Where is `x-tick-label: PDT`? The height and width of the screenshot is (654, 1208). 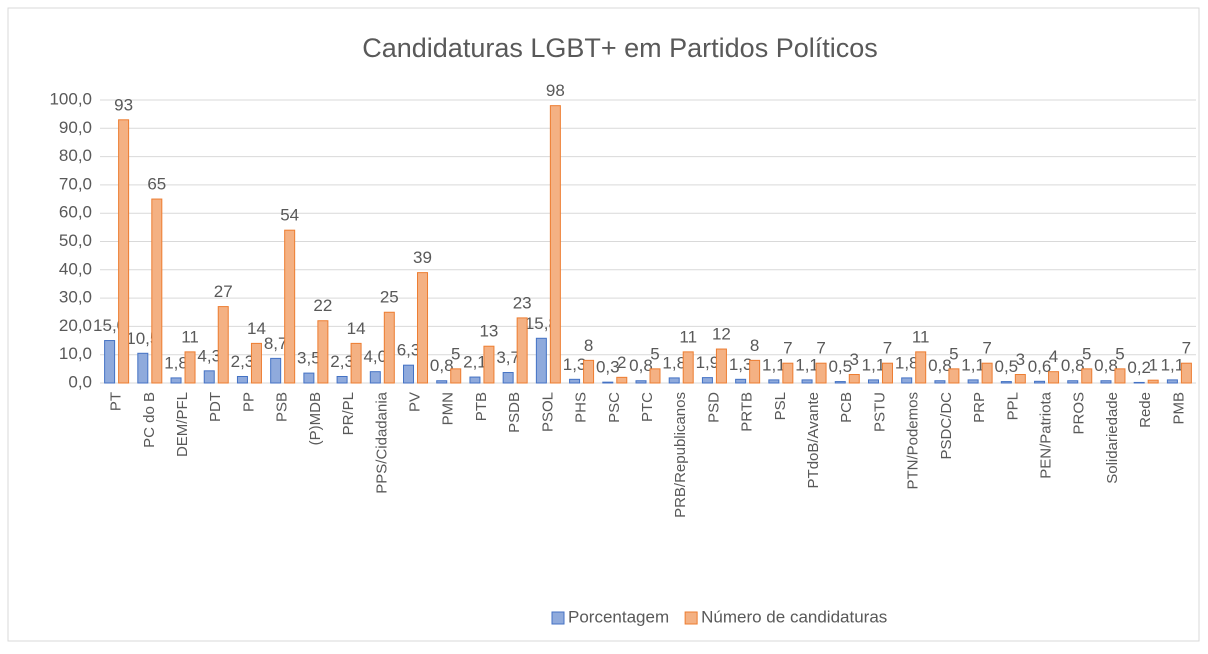 x-tick-label: PDT is located at coordinates (215, 407).